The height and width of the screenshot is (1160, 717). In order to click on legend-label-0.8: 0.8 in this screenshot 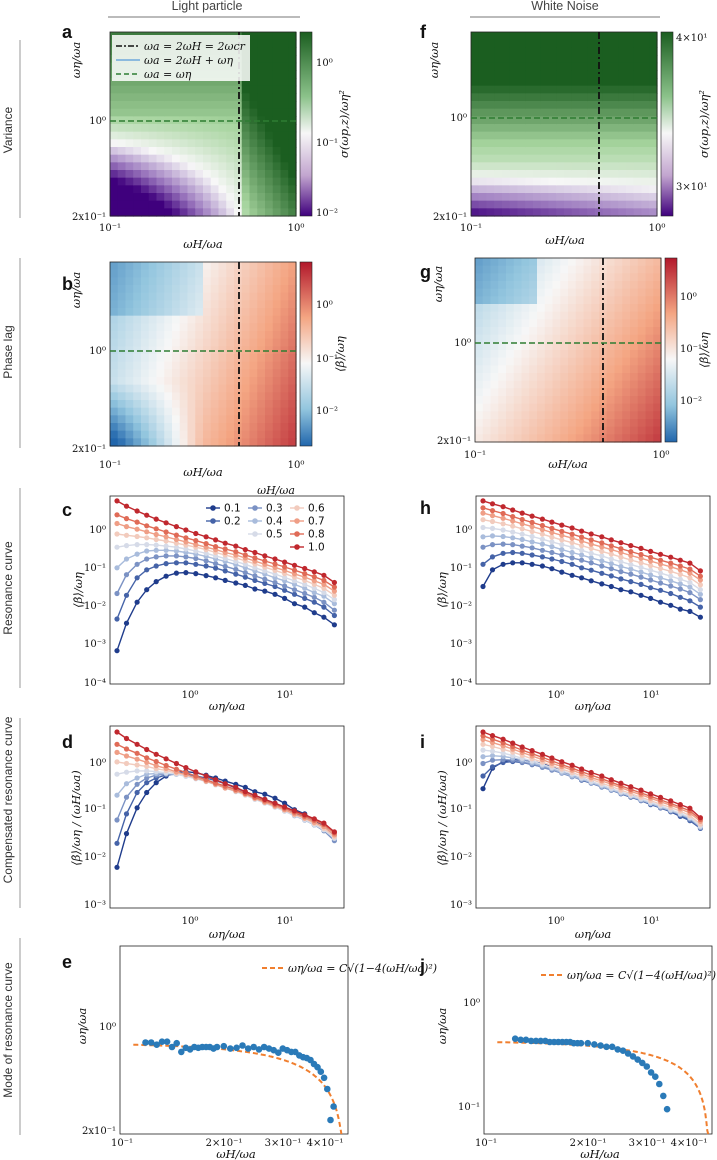, I will do `click(316, 535)`.